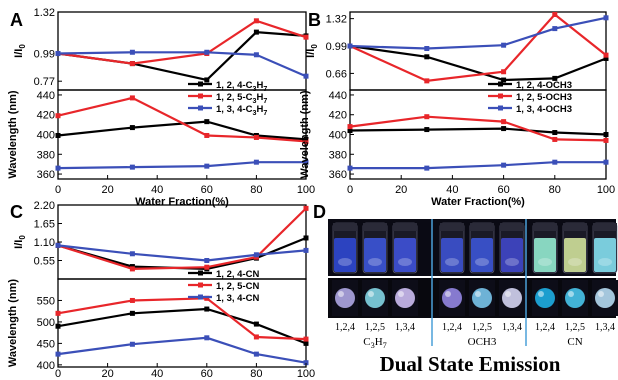 This screenshot has height=380, width=618. What do you see at coordinates (182, 51) in the screenshot?
I see `plot-frame` at bounding box center [182, 51].